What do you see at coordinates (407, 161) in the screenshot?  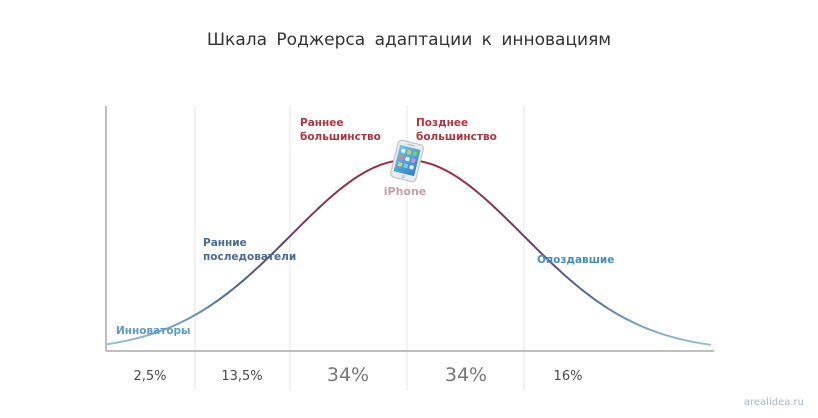 I see `iphone-icon` at bounding box center [407, 161].